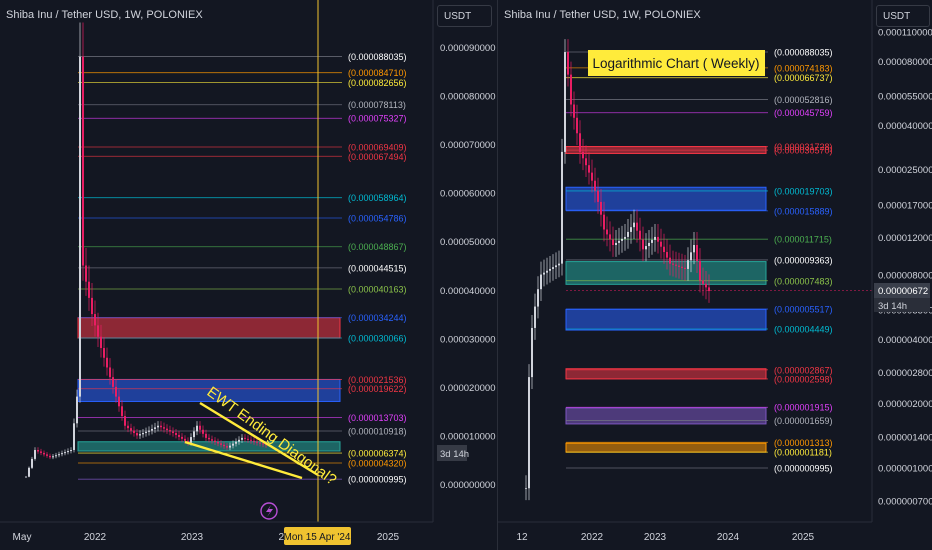  I want to click on crosshair-date-box, so click(317, 536).